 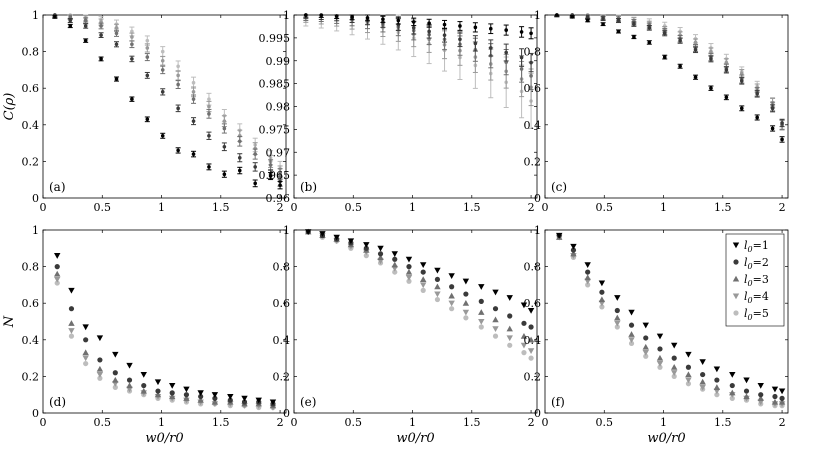 What do you see at coordinates (756, 246) in the screenshot?
I see `legend-label: l0=1` at bounding box center [756, 246].